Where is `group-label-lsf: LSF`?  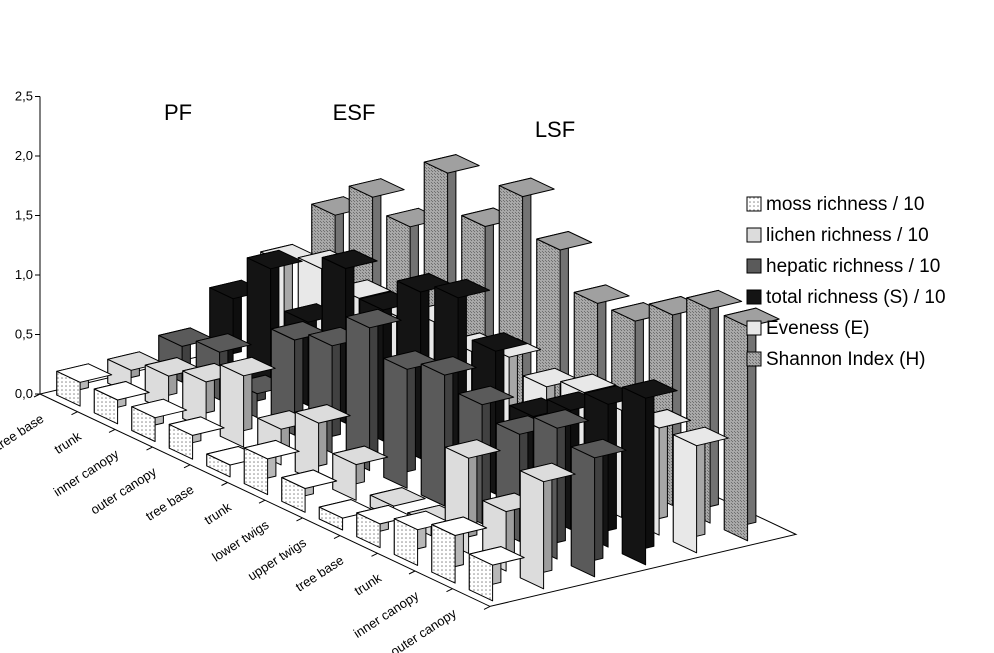 group-label-lsf: LSF is located at coordinates (555, 129).